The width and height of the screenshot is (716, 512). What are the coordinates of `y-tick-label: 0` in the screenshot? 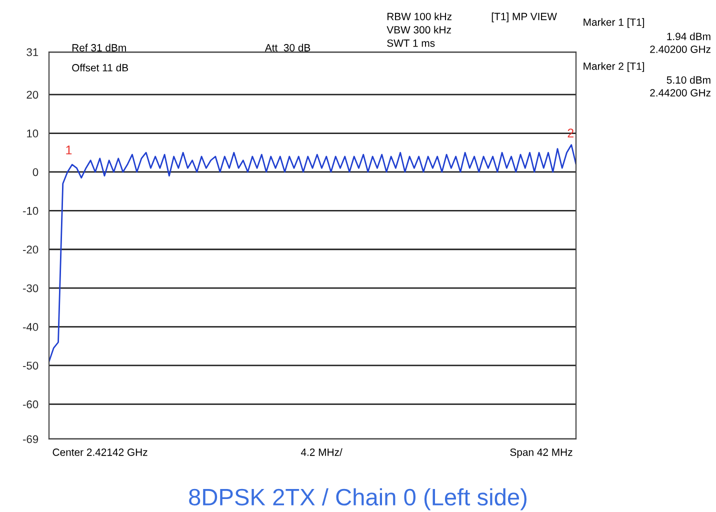 It's located at (35, 172).